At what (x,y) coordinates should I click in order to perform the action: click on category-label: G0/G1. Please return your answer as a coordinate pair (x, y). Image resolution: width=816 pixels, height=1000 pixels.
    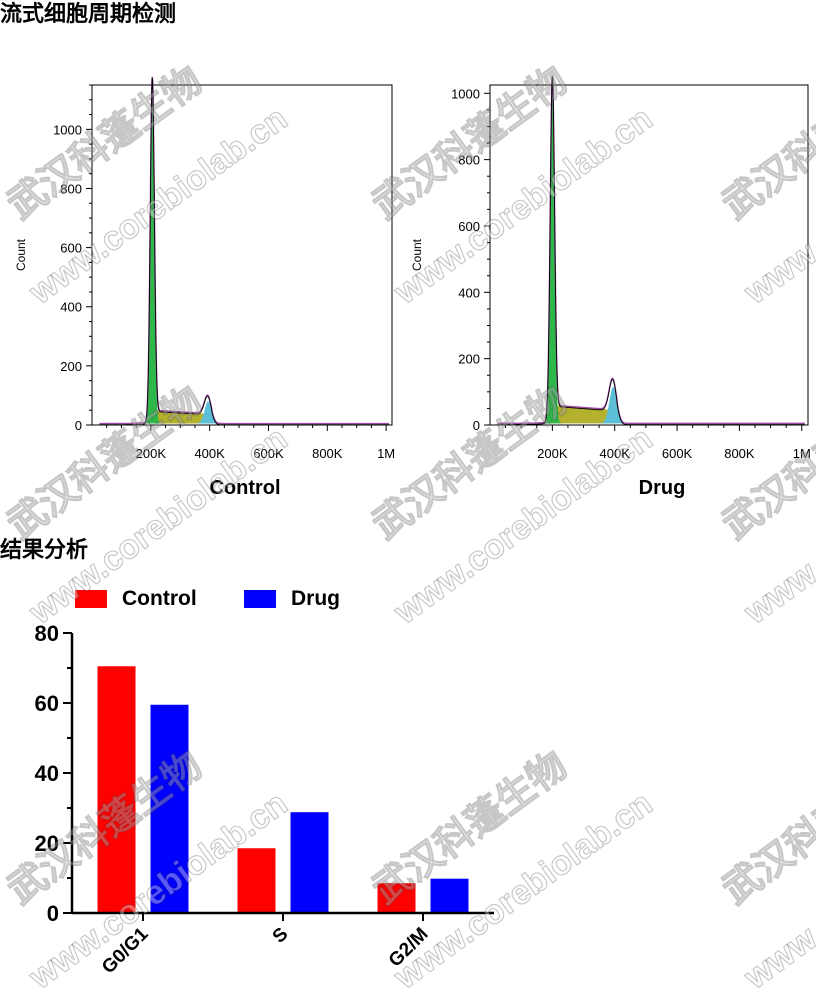
    Looking at the image, I should click on (125, 950).